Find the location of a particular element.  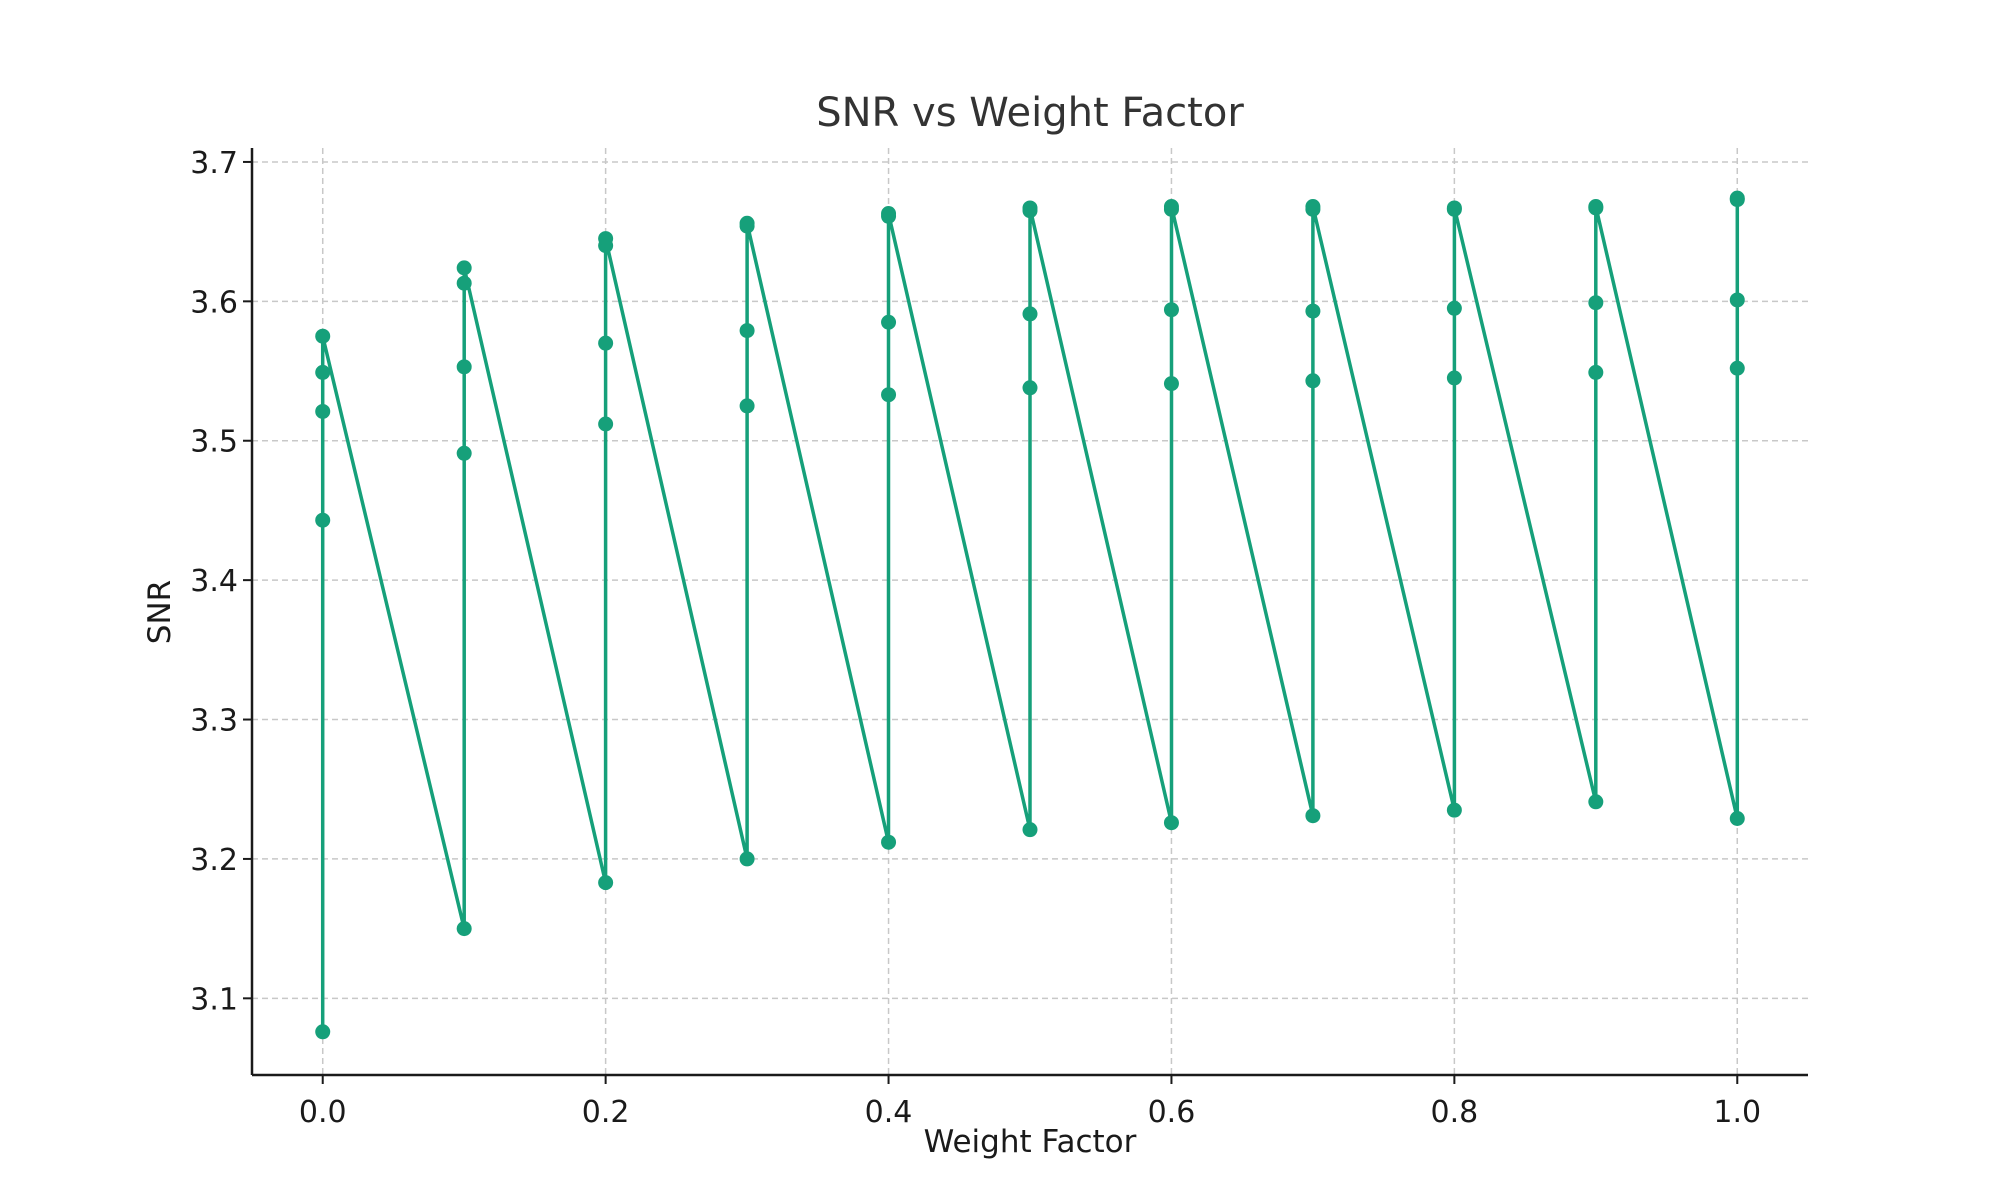

chart-title: SNR vs Weight Factor is located at coordinates (1030, 113).